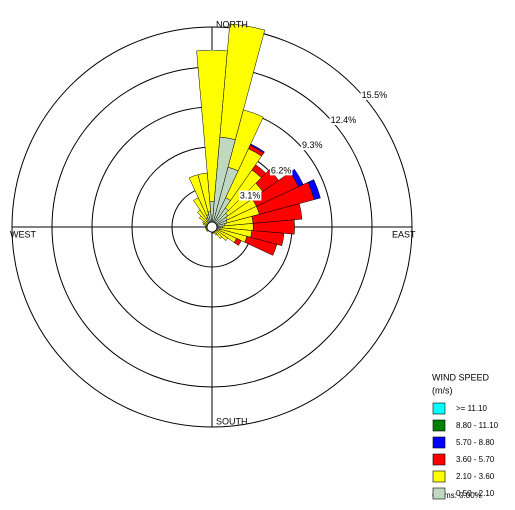 This screenshot has width=515, height=510. What do you see at coordinates (404, 234) in the screenshot?
I see `compass-east: EAST` at bounding box center [404, 234].